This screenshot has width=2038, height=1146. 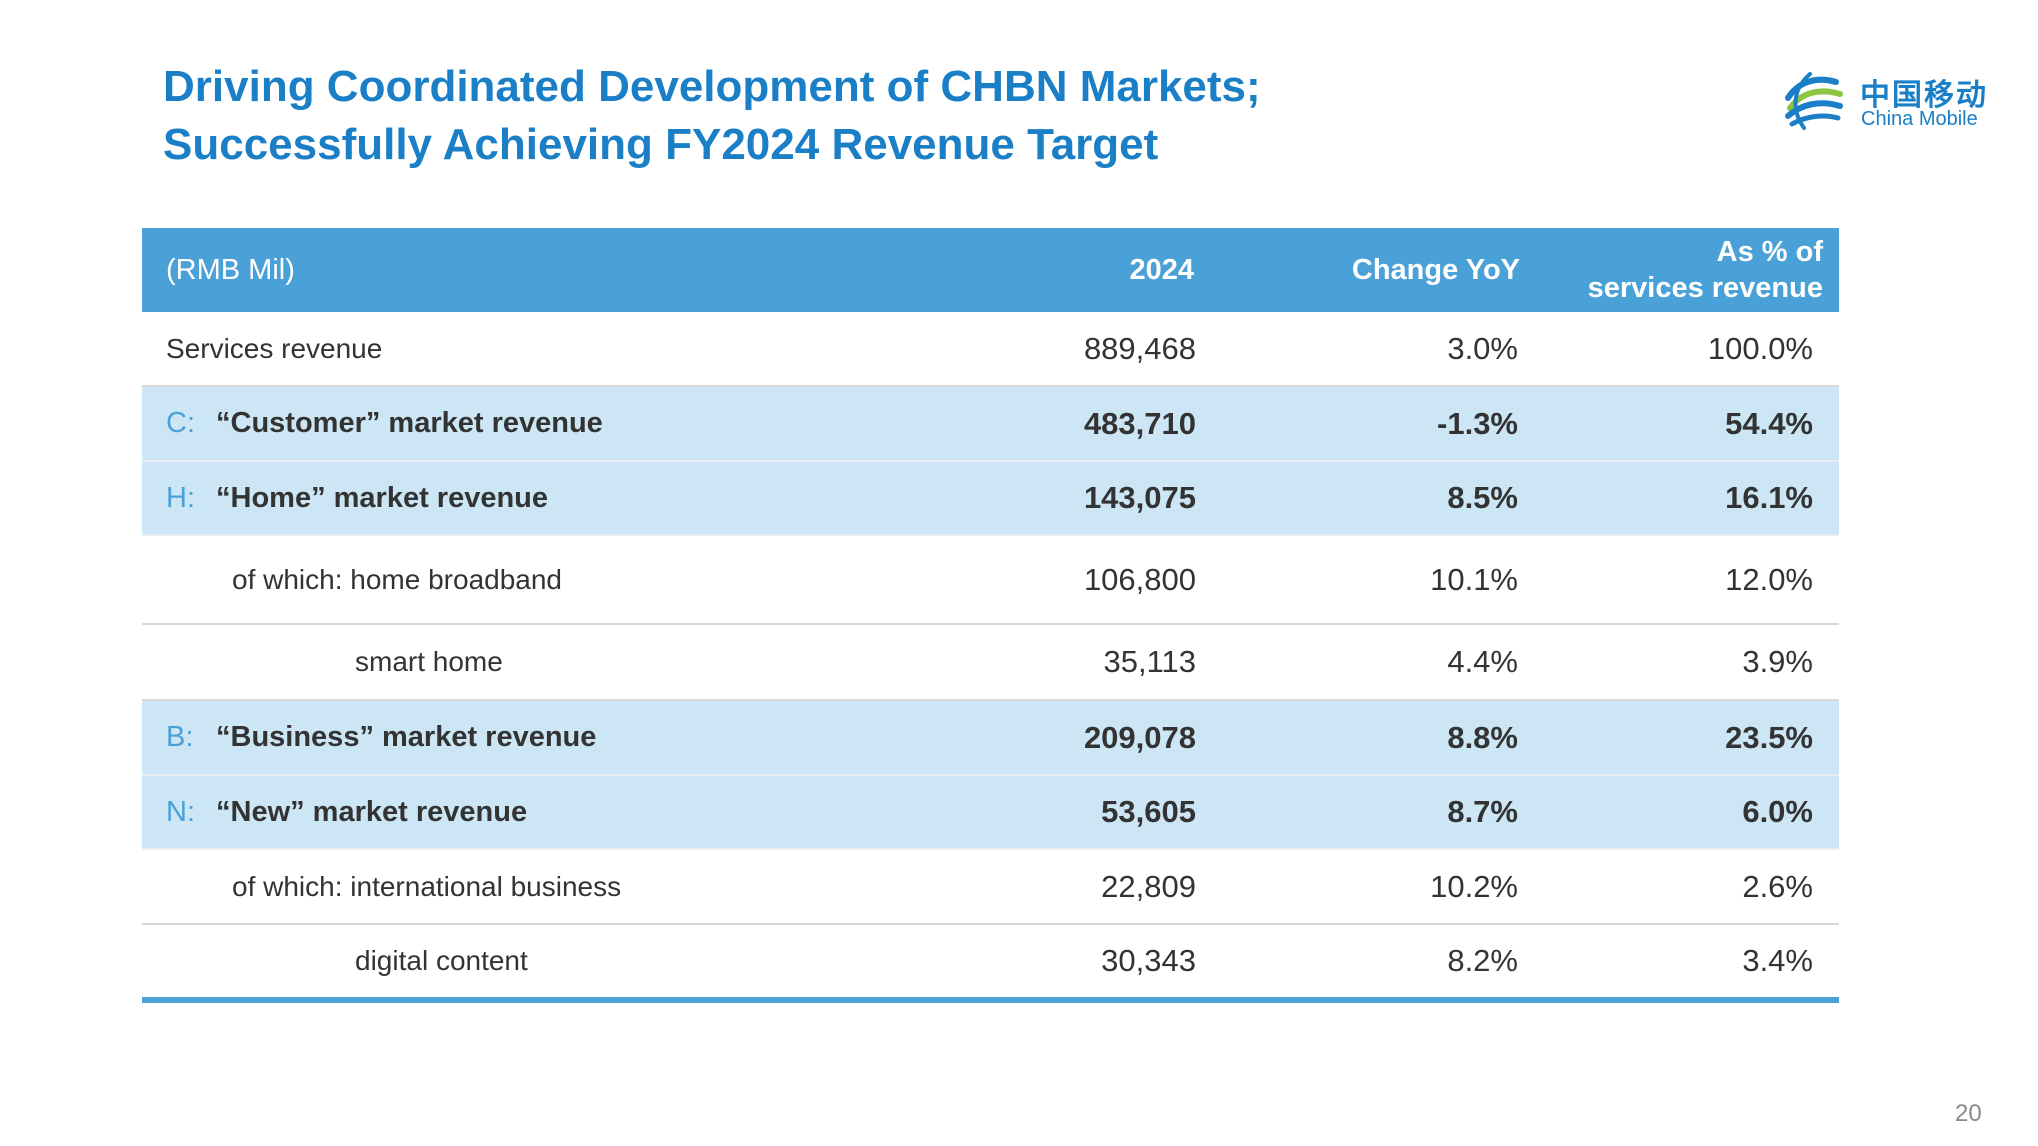 What do you see at coordinates (1769, 252) in the screenshot?
I see `header-share-line-1: As % of` at bounding box center [1769, 252].